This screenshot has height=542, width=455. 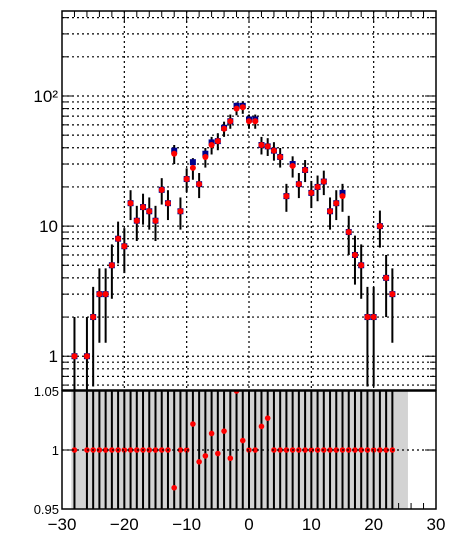 What do you see at coordinates (55, 450) in the screenshot?
I see `ratio-y-tick-label: 1` at bounding box center [55, 450].